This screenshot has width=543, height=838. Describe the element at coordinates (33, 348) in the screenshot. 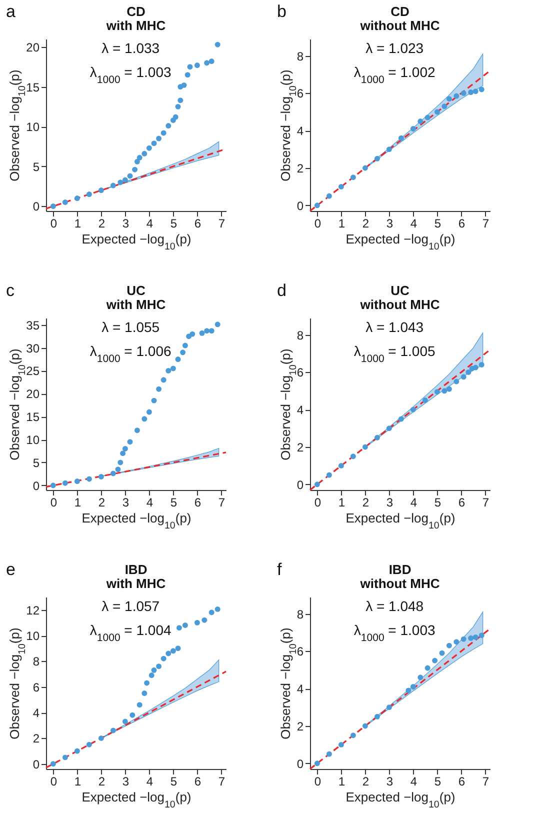

I see `y-tick-label: 30` at that location.